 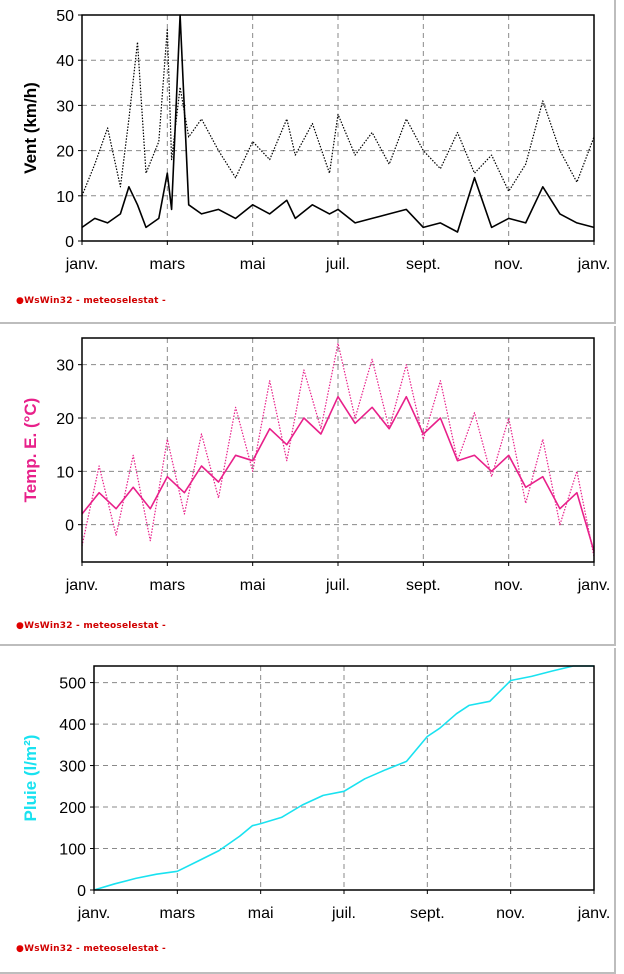 I want to click on y-tick-label: 50, so click(x=65, y=16).